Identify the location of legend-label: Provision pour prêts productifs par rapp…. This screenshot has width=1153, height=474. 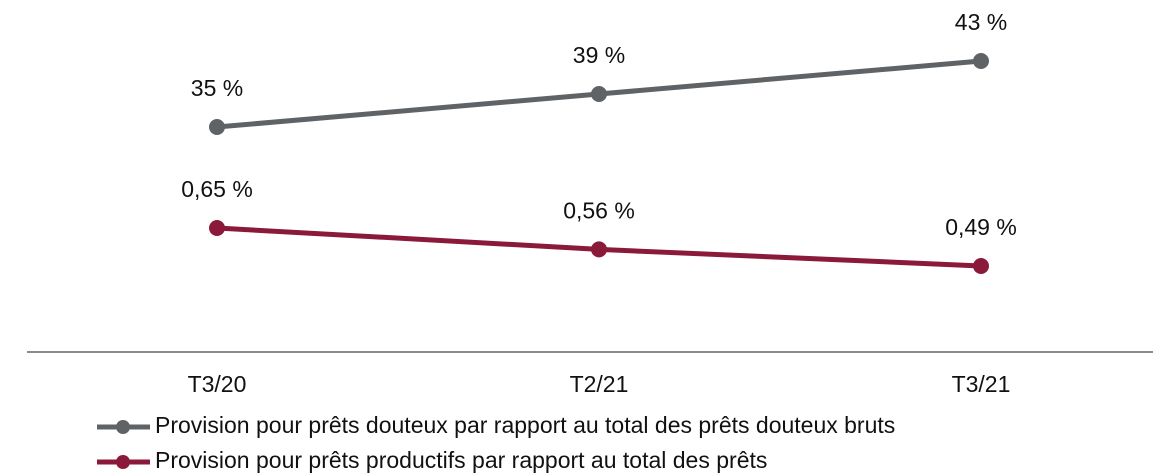
(461, 460).